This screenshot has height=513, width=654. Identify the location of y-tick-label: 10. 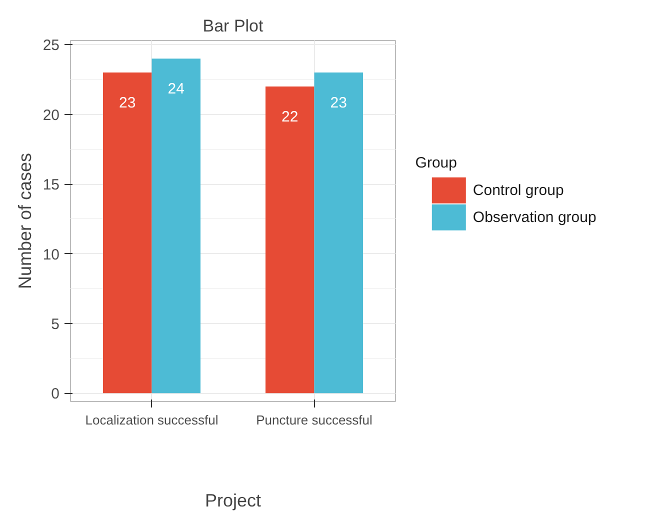
(51, 255).